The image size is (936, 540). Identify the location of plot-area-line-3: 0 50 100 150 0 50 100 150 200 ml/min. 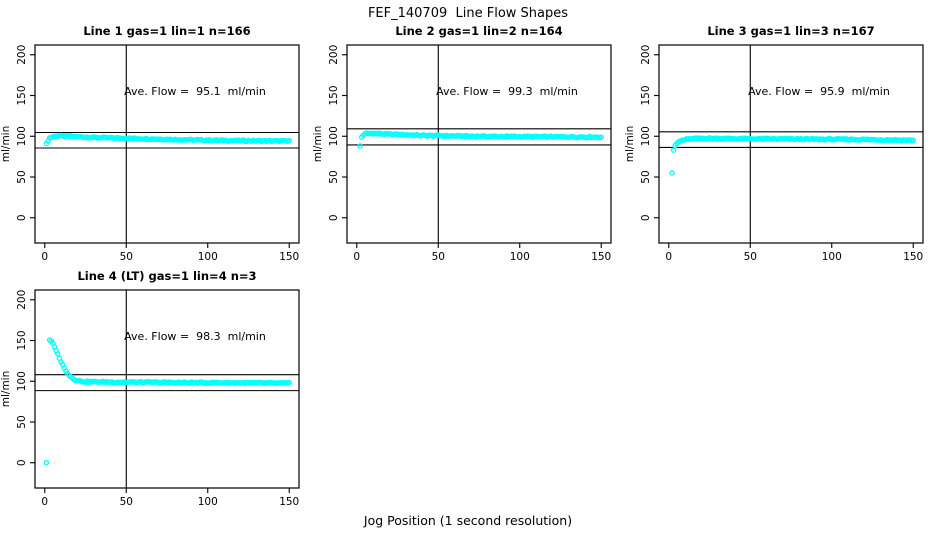
(774, 153).